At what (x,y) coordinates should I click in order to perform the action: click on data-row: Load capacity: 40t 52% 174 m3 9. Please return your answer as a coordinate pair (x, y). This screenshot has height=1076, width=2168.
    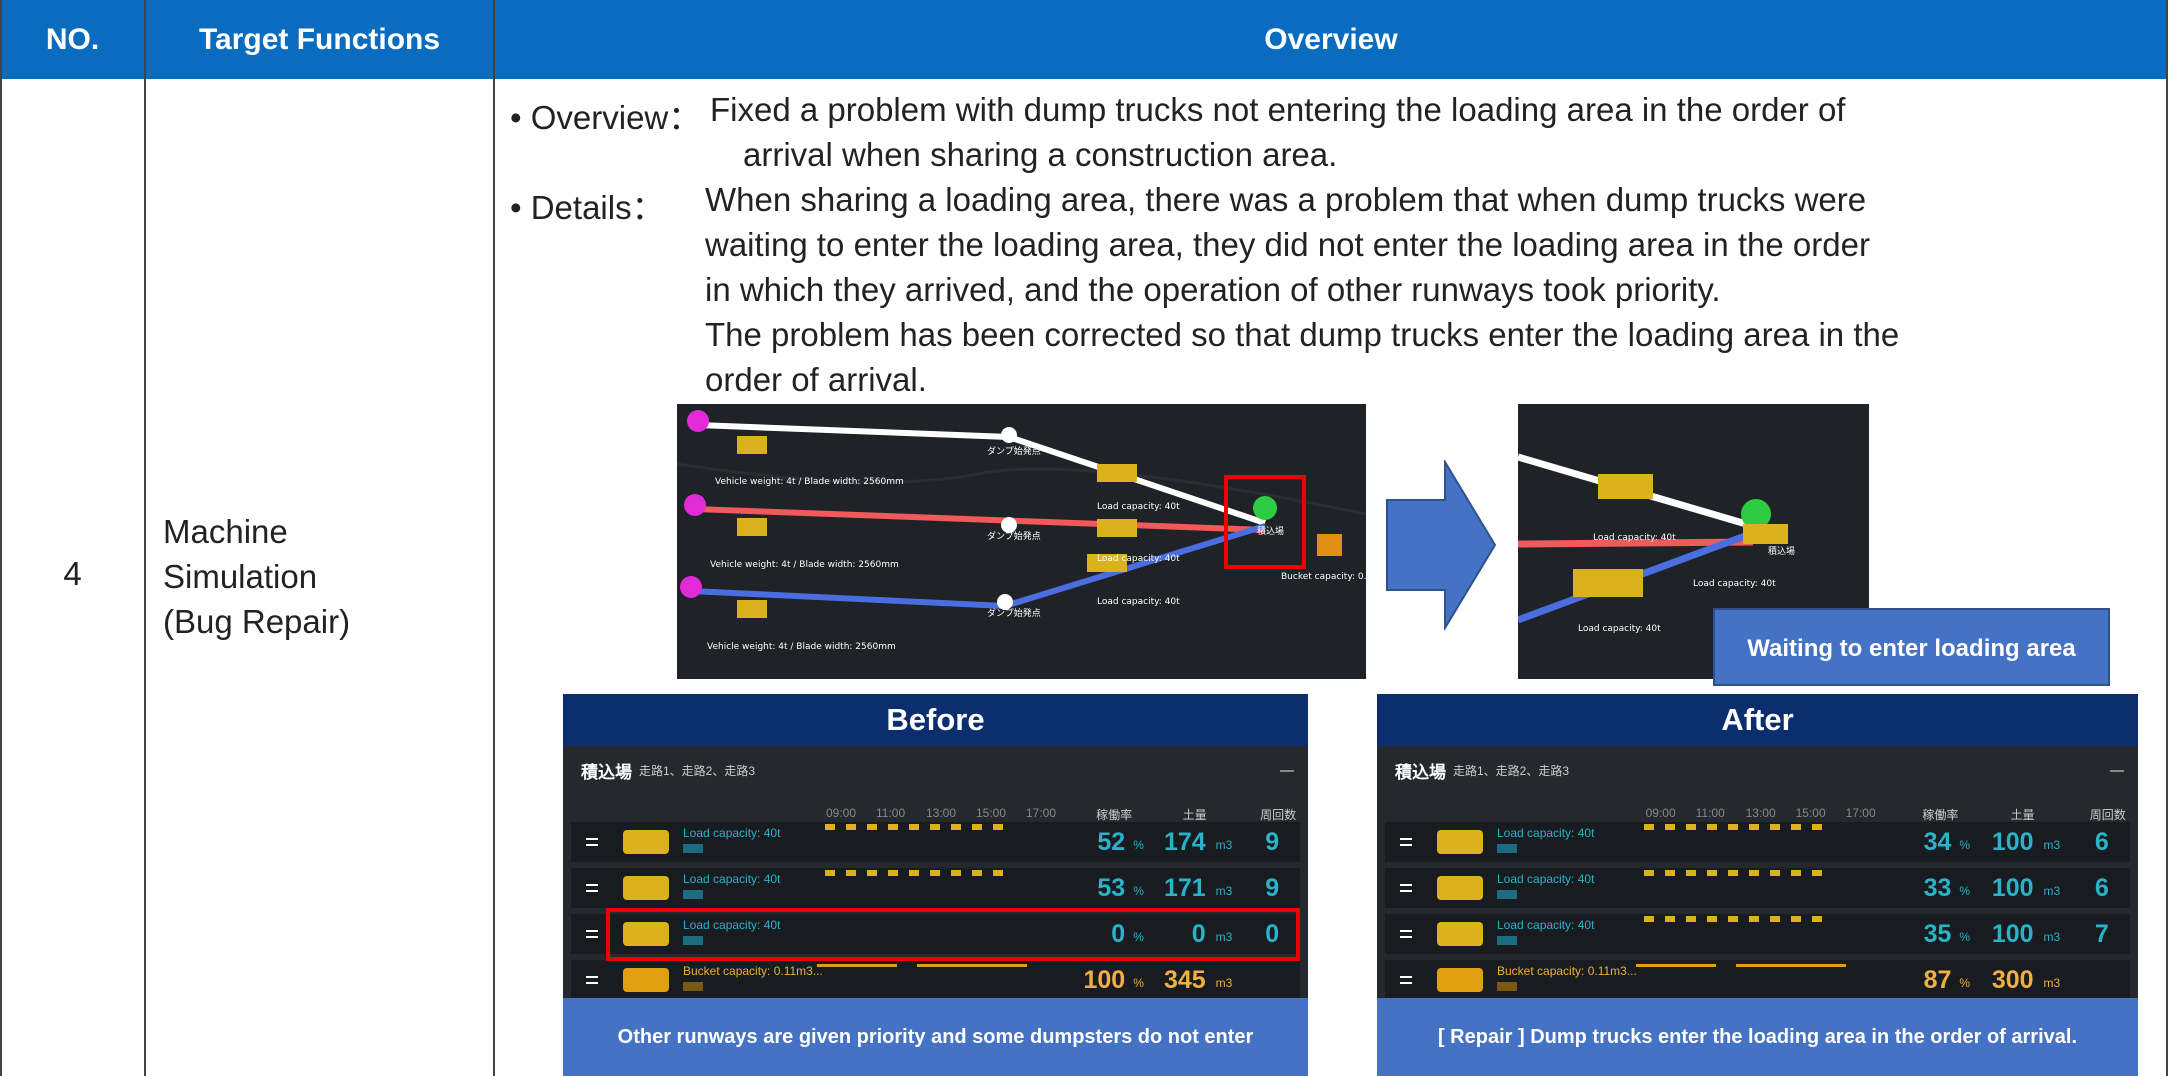
    Looking at the image, I should click on (935, 842).